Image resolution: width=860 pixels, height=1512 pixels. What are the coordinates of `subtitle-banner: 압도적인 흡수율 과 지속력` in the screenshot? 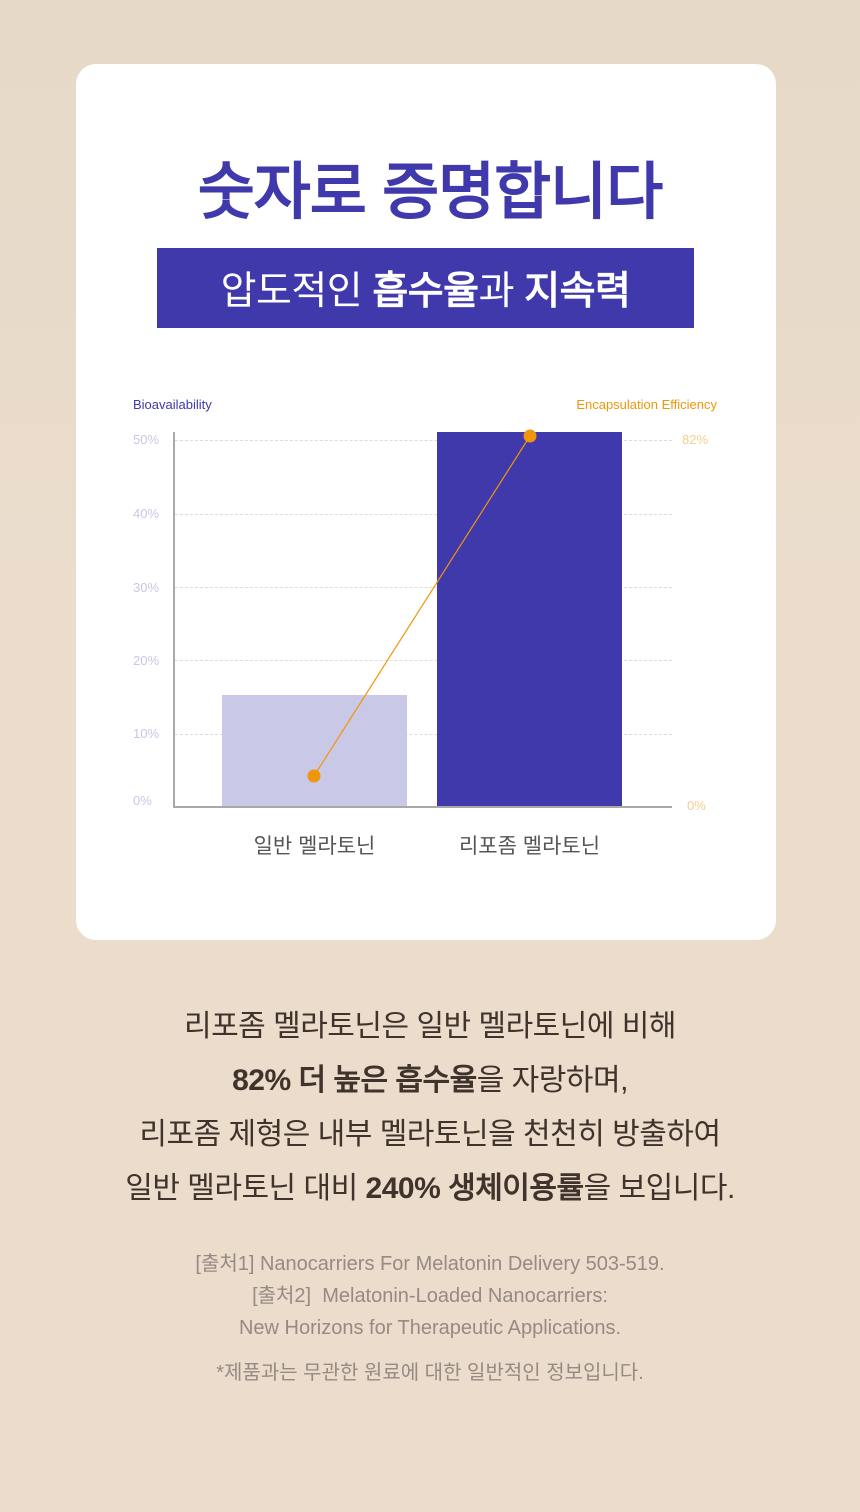 It's located at (425, 288).